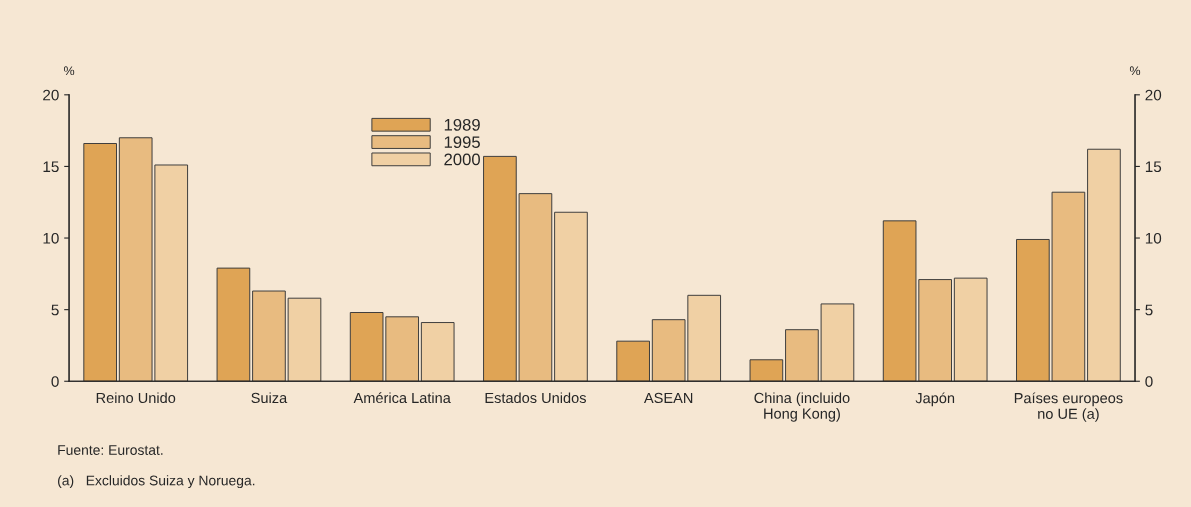  What do you see at coordinates (535, 398) in the screenshot?
I see `x-tick-label: Estados Unidos` at bounding box center [535, 398].